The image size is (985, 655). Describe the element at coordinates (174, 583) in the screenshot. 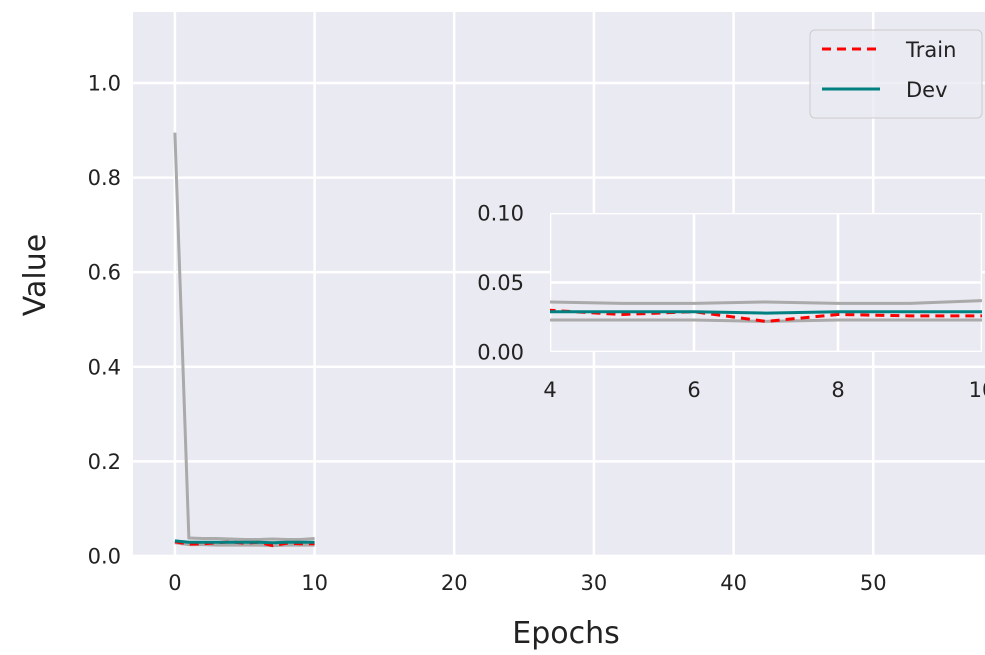

I see `main-x-tick-label: 0` at that location.